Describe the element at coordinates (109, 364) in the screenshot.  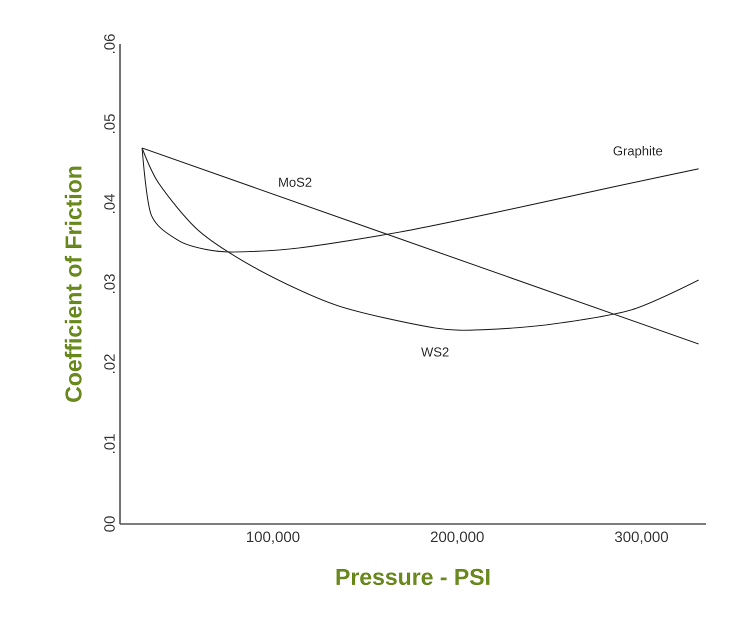
I see `y-tick-label: .02` at that location.